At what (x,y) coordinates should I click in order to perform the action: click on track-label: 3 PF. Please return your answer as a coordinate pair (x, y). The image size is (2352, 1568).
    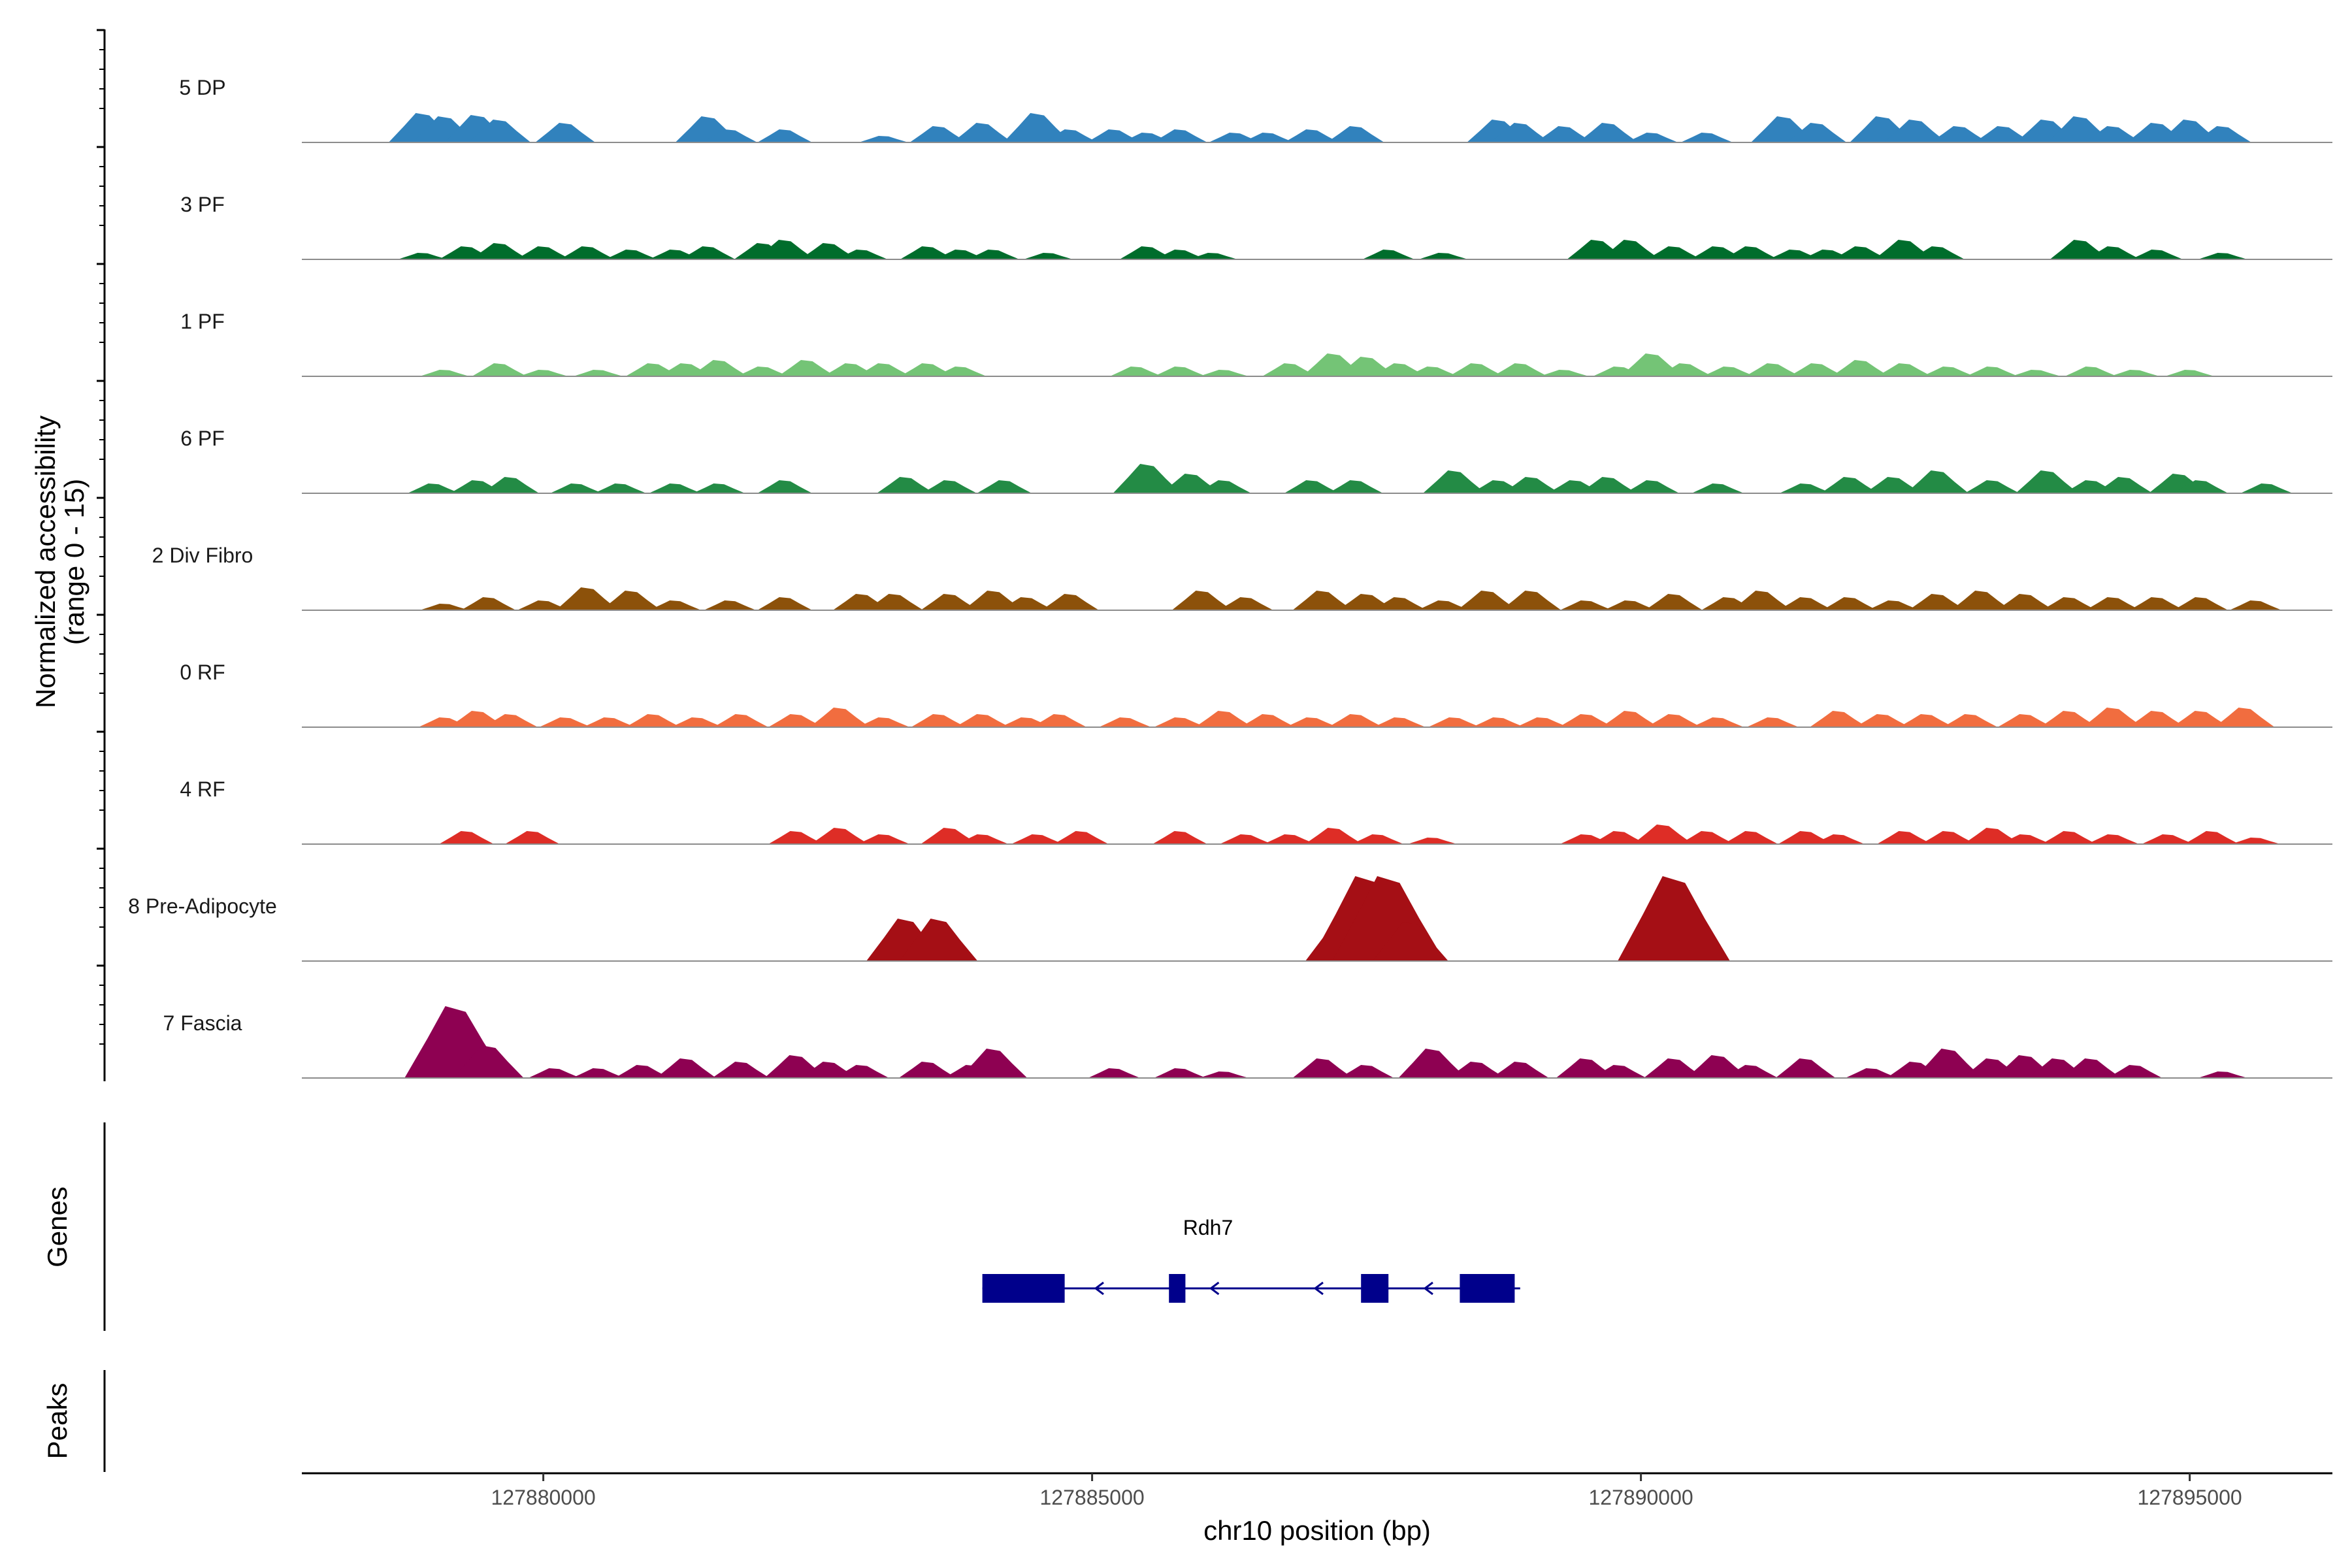
    Looking at the image, I should click on (202, 204).